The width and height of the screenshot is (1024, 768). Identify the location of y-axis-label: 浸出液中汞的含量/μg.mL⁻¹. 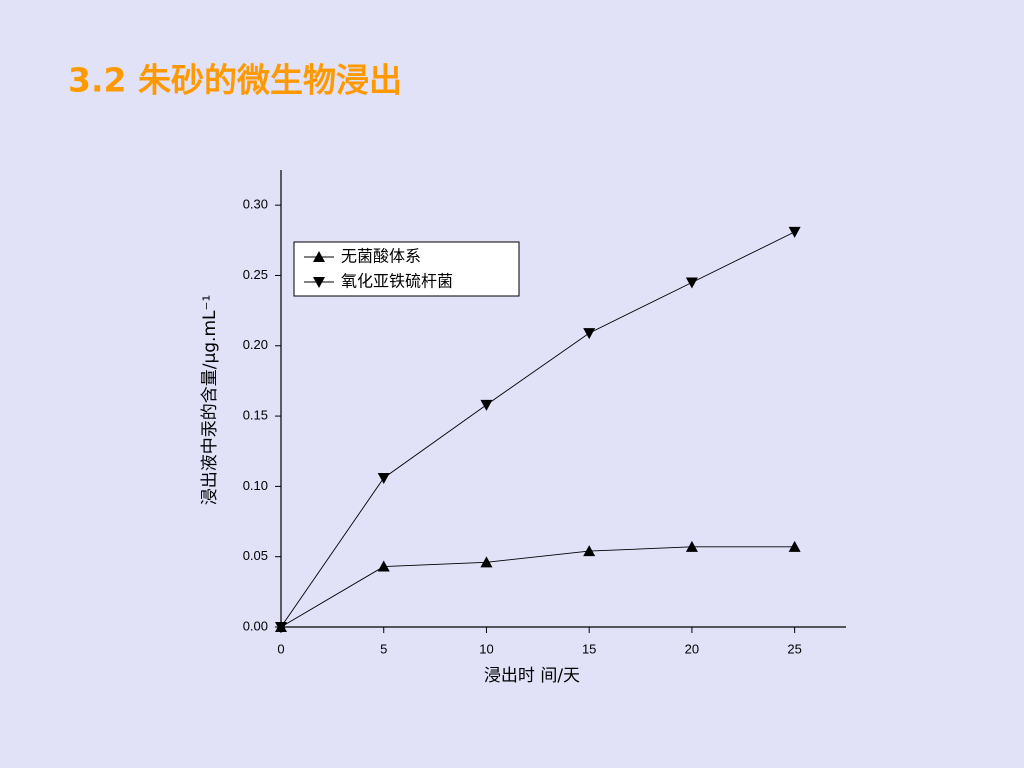
(210, 400).